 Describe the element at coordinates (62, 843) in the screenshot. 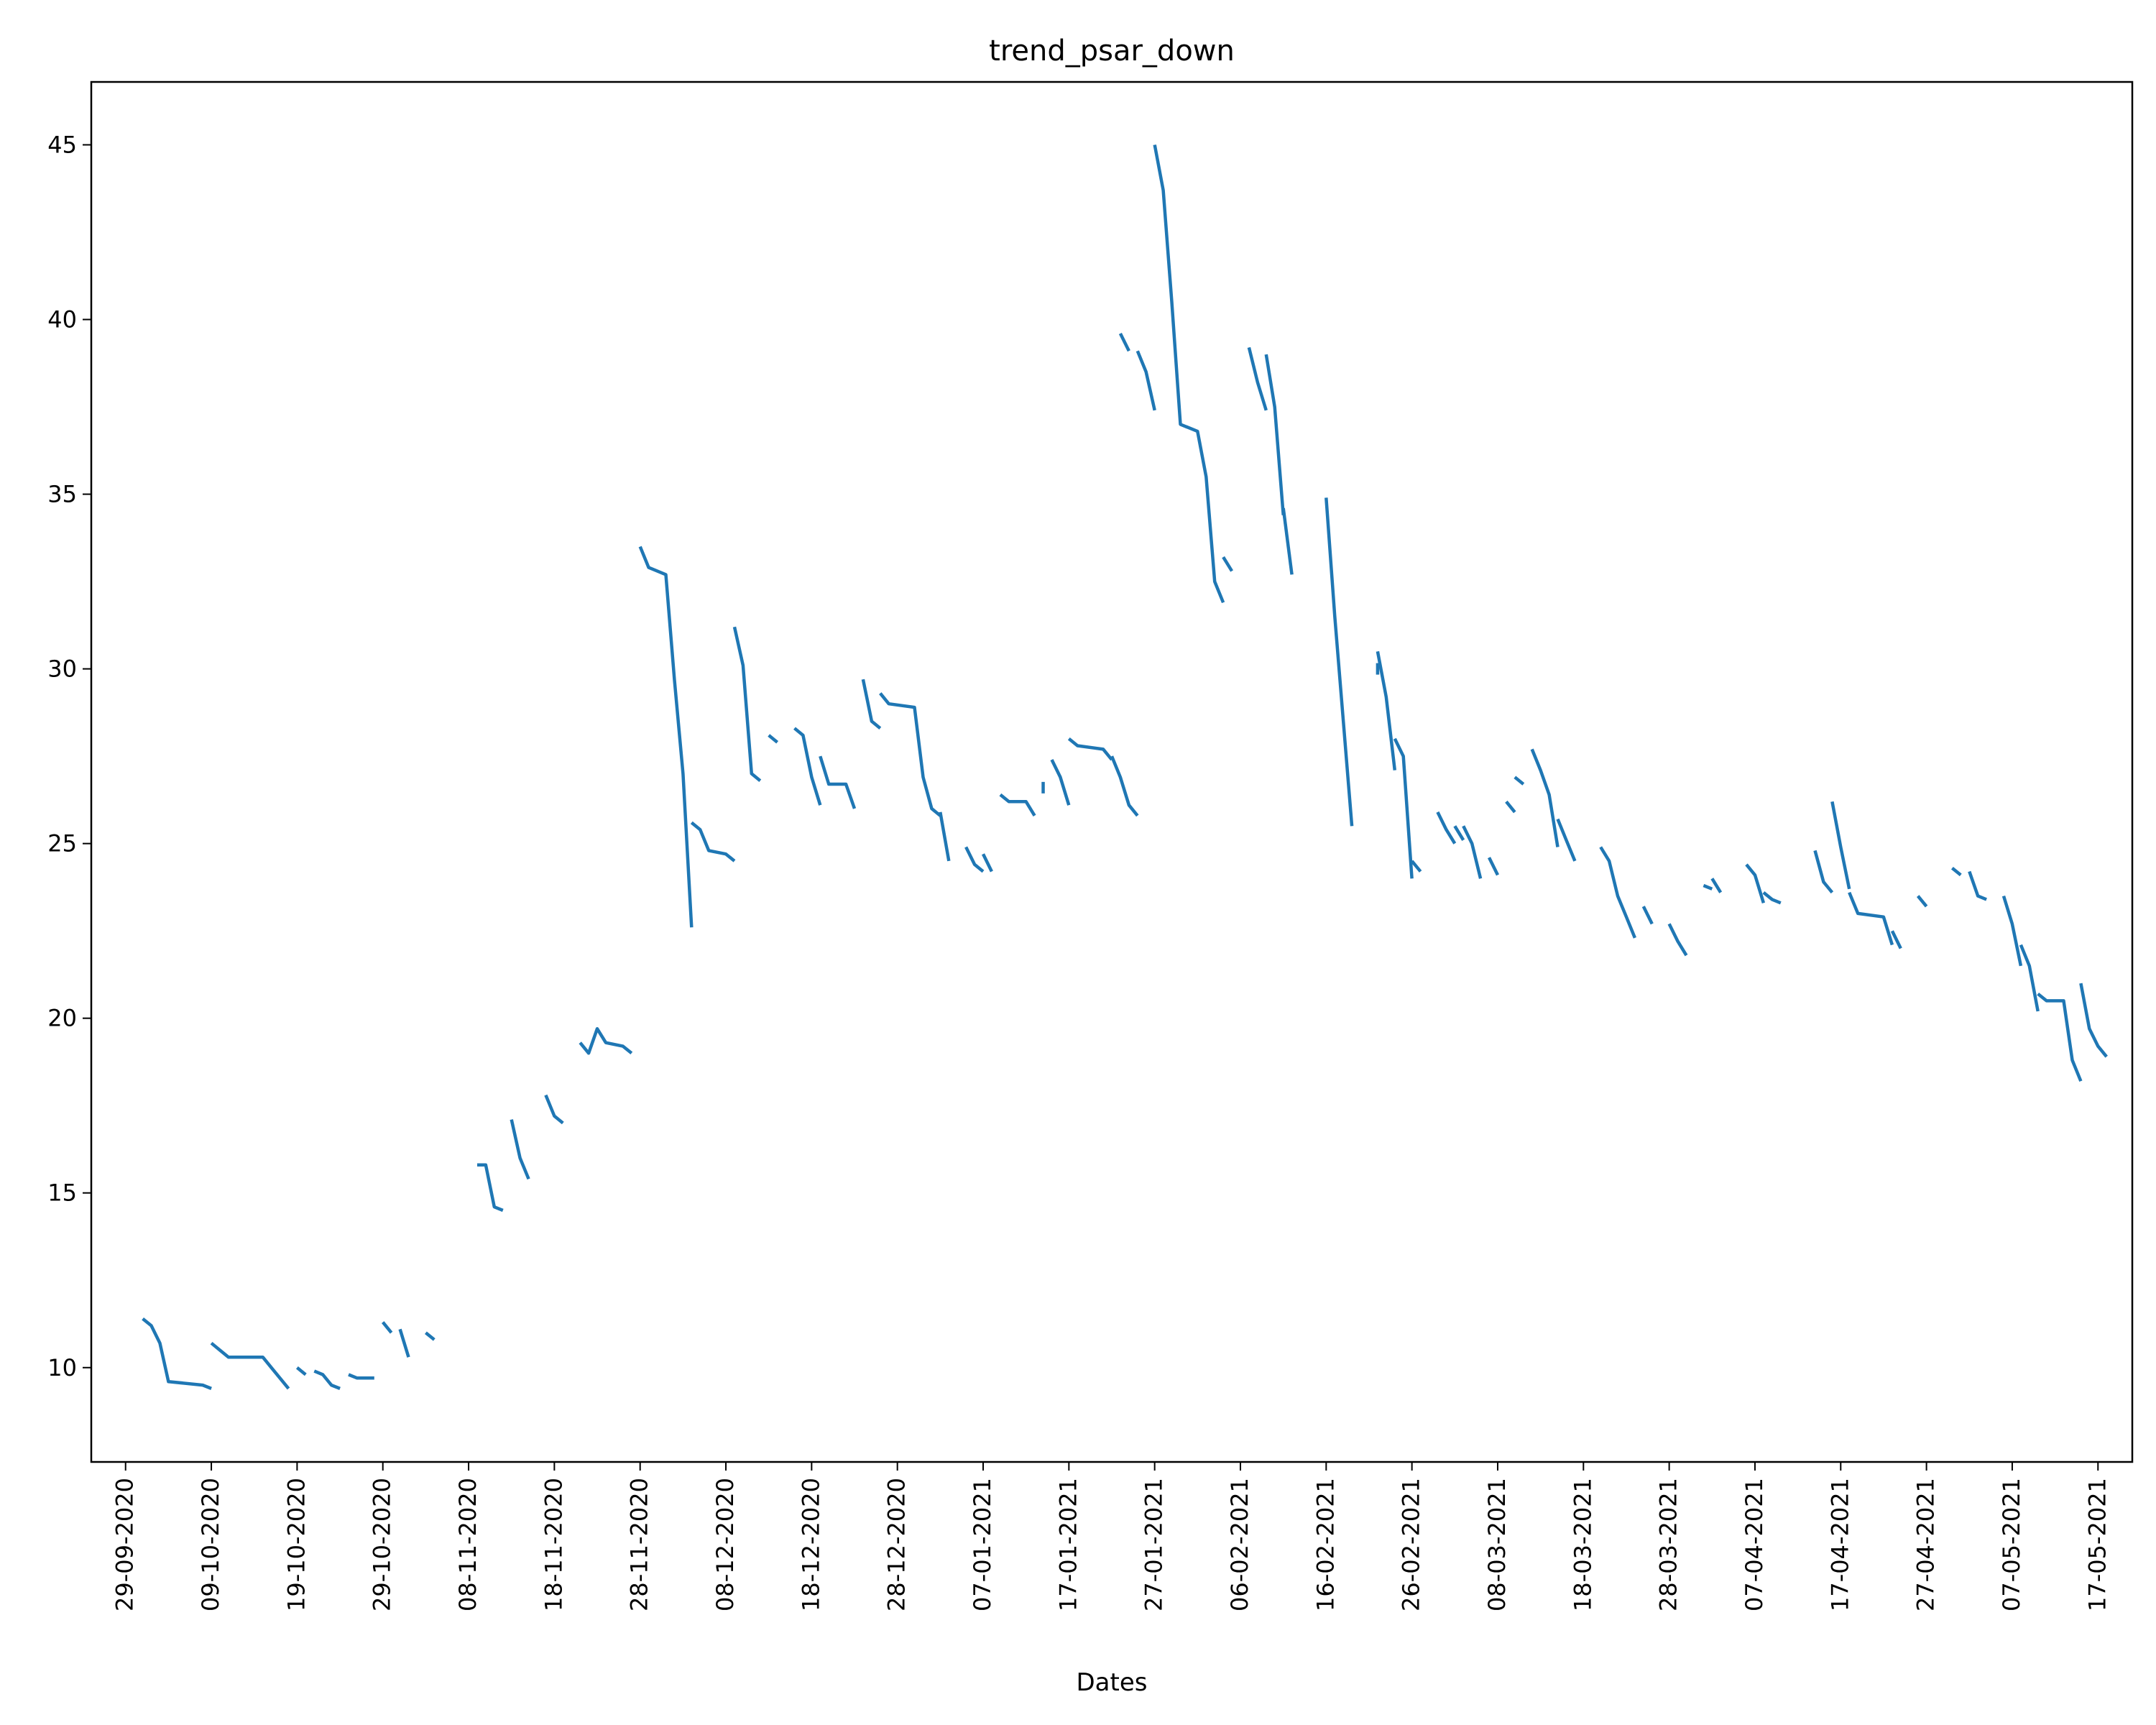

I see `y-tick-label: 25` at that location.